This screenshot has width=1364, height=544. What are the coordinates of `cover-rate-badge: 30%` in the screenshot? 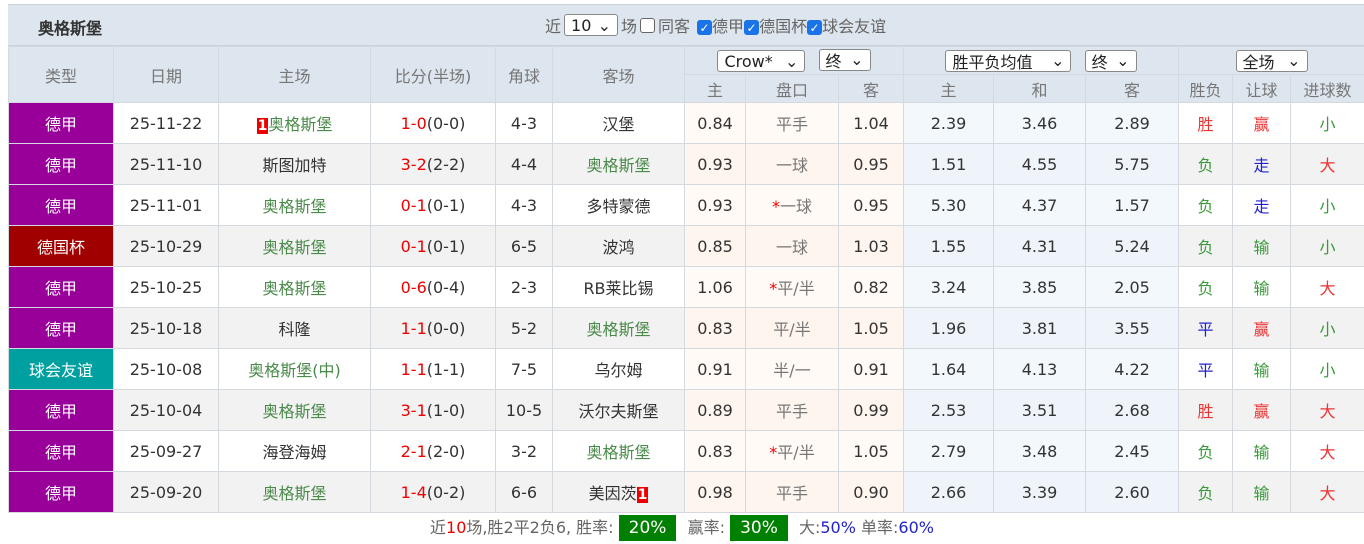 It's located at (759, 528).